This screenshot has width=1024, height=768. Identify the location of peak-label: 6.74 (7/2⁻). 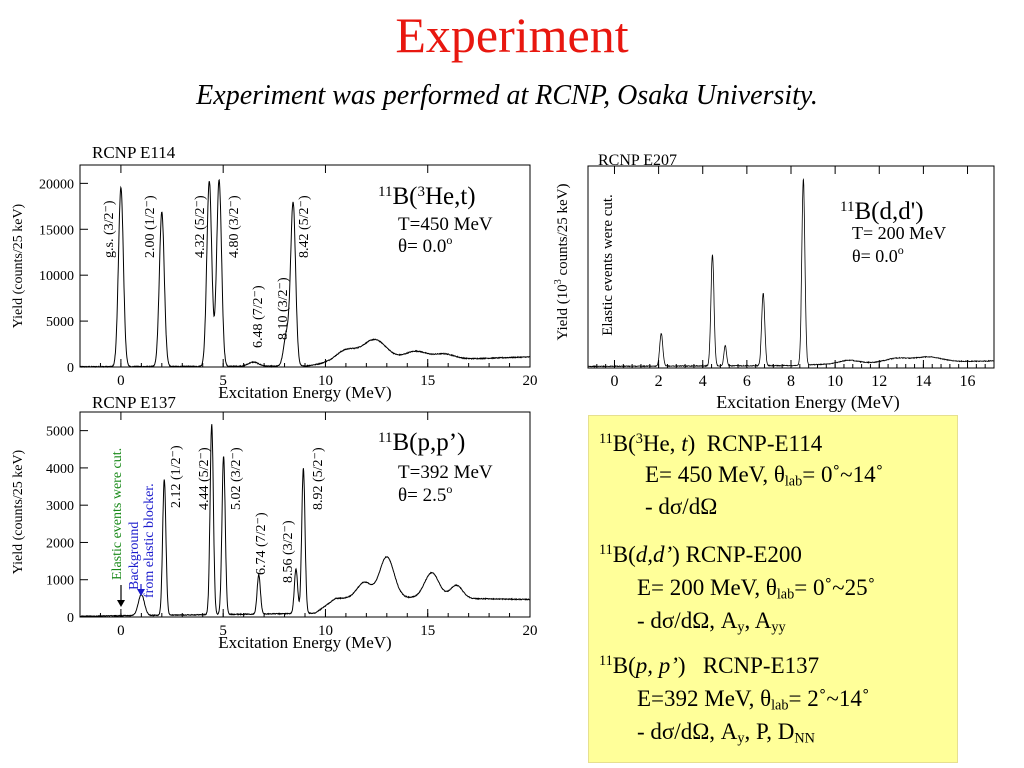
(261, 543).